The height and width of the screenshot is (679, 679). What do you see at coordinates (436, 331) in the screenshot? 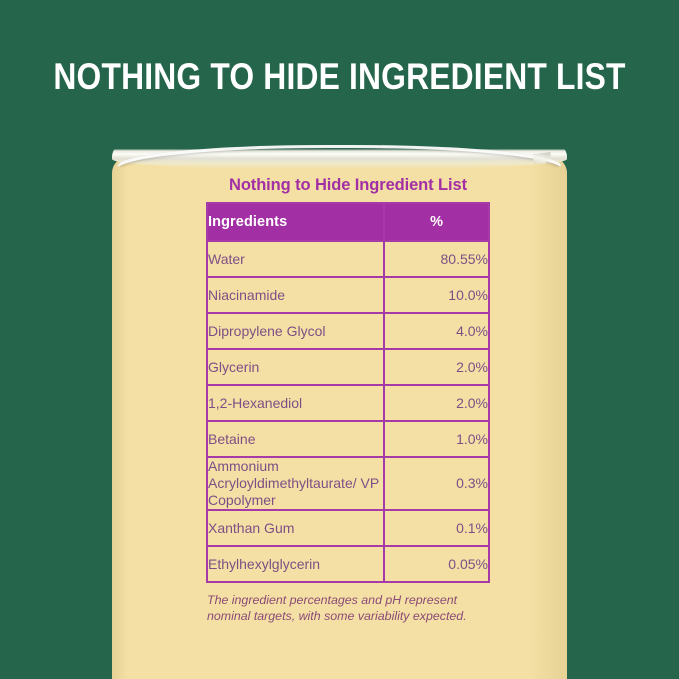
I see `cell-percent: 4.0%` at bounding box center [436, 331].